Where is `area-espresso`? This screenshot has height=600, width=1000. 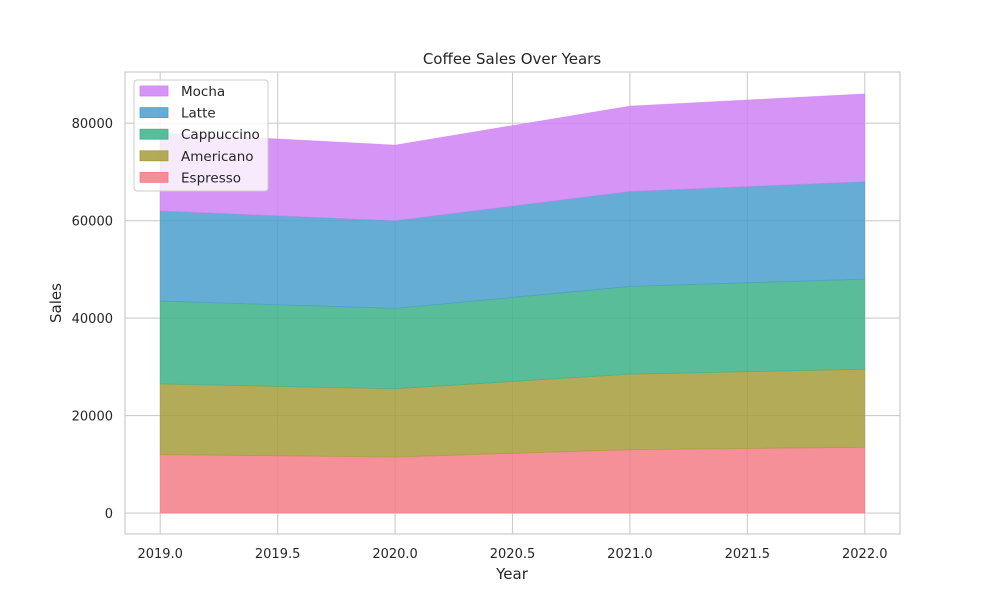 area-espresso is located at coordinates (512, 480).